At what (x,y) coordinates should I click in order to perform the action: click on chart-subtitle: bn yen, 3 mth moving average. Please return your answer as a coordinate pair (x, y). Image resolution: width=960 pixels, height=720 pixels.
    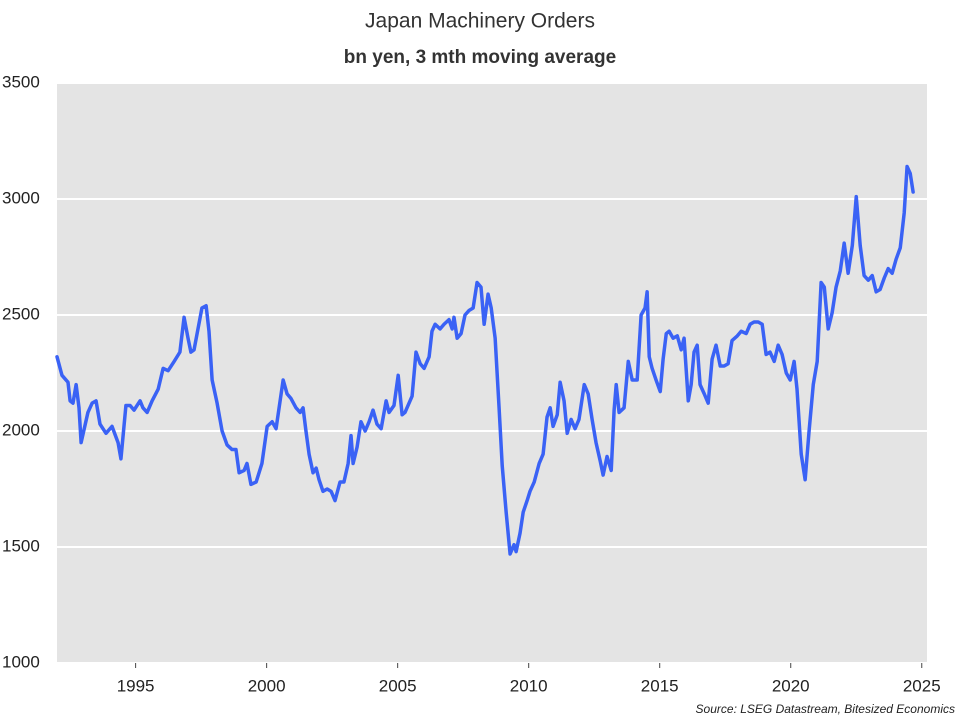
    Looking at the image, I should click on (480, 57).